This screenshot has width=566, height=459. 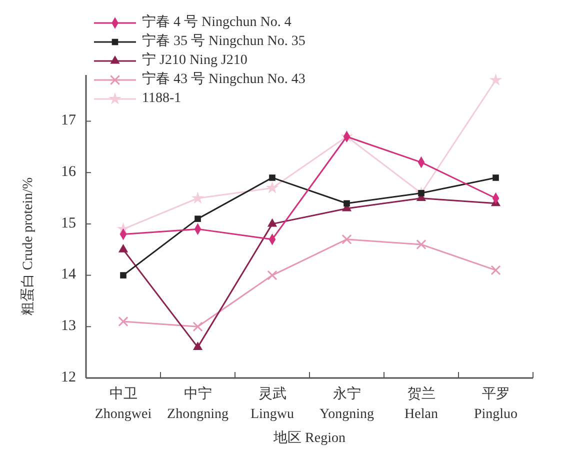 What do you see at coordinates (123, 404) in the screenshot?
I see `x-tick-label: 中卫 Zhongwei` at bounding box center [123, 404].